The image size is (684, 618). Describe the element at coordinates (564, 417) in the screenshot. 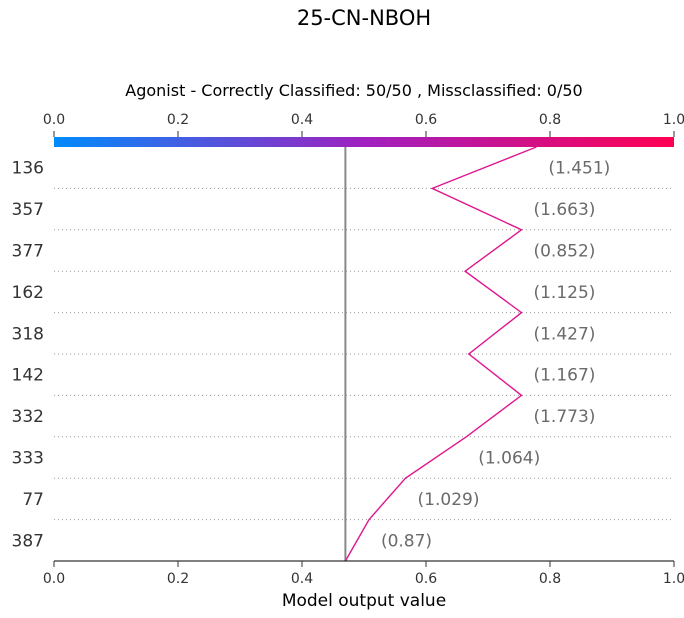

I see `feature-value-label: (1.773)` at that location.